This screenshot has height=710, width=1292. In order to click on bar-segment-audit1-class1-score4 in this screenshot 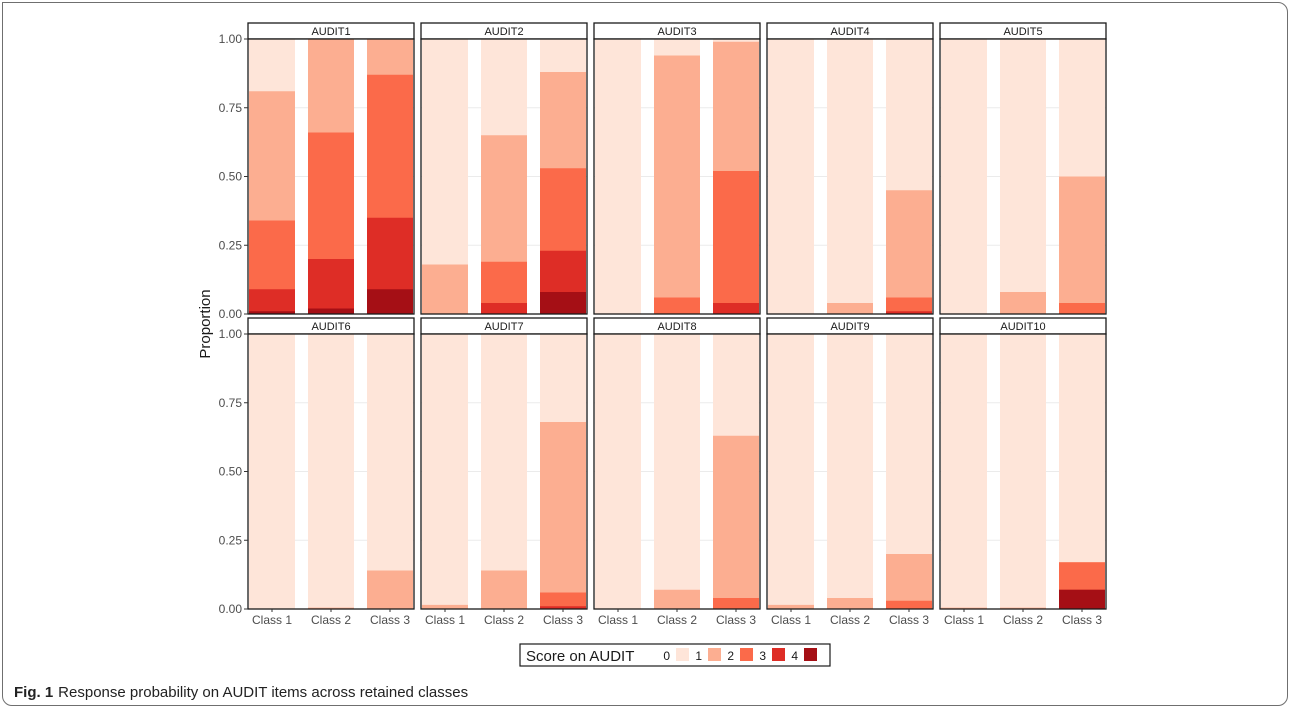, I will do `click(272, 312)`.